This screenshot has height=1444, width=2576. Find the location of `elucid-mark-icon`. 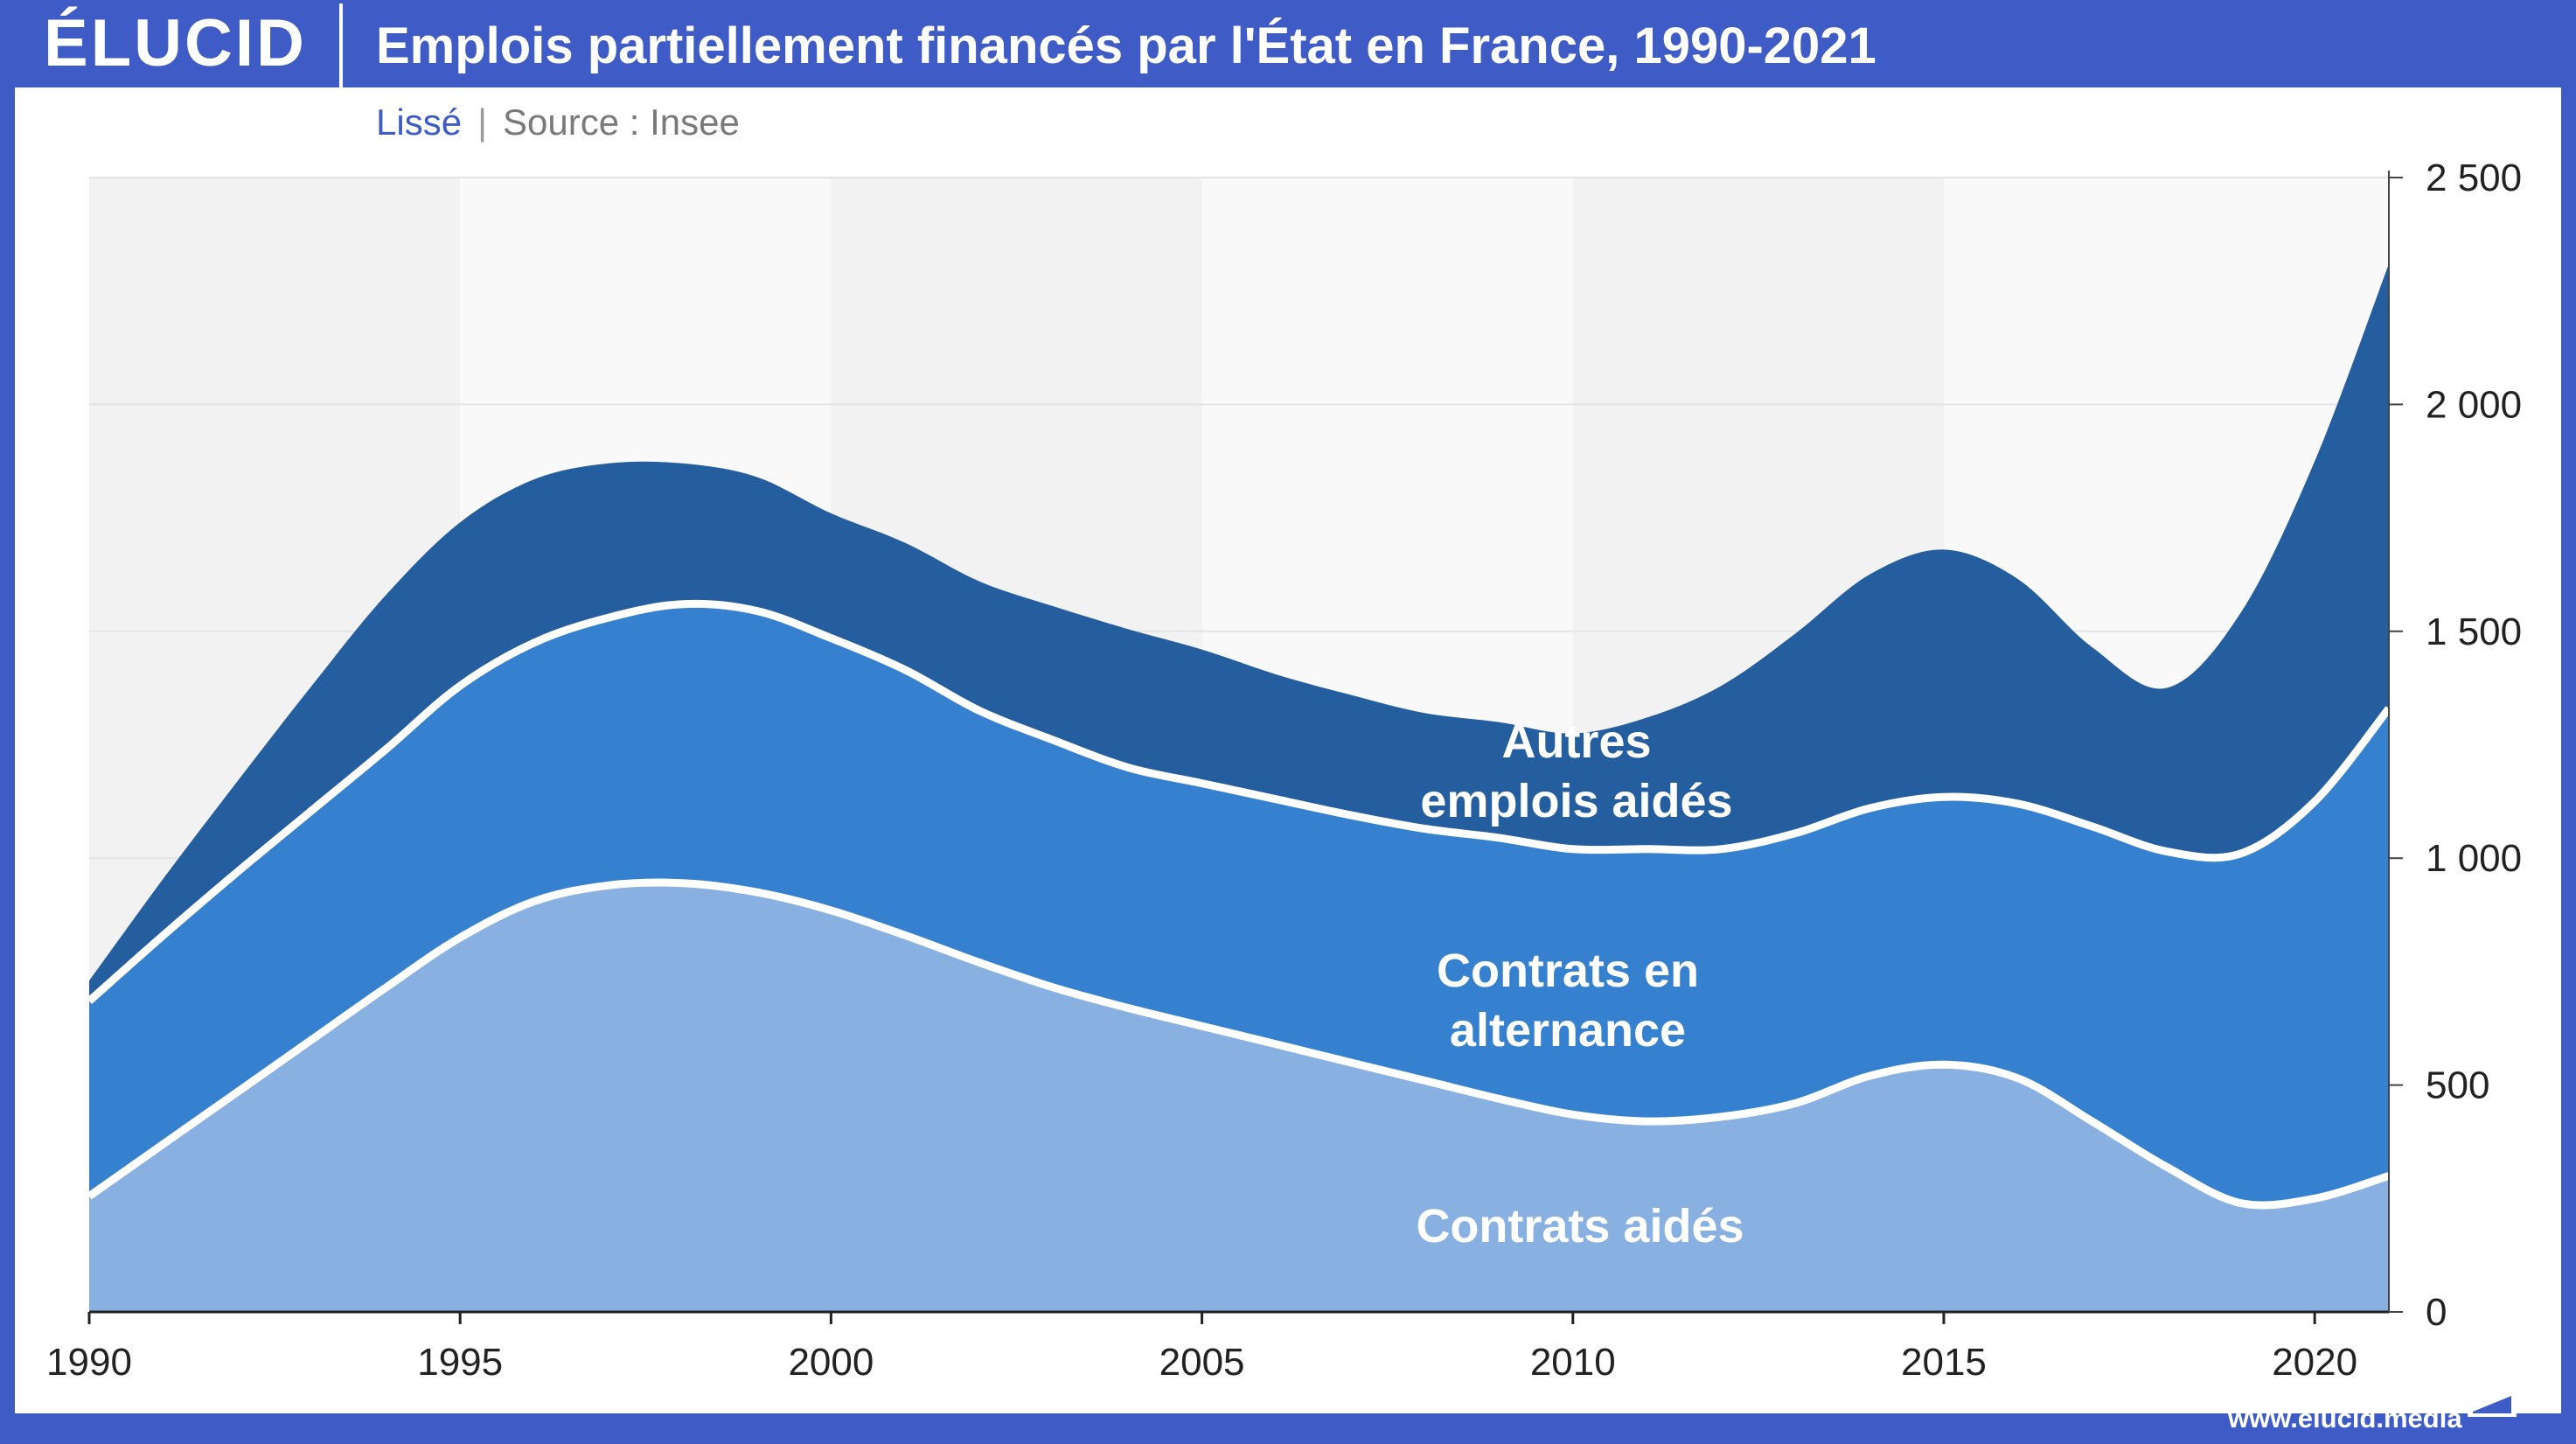

elucid-mark-icon is located at coordinates (2492, 1404).